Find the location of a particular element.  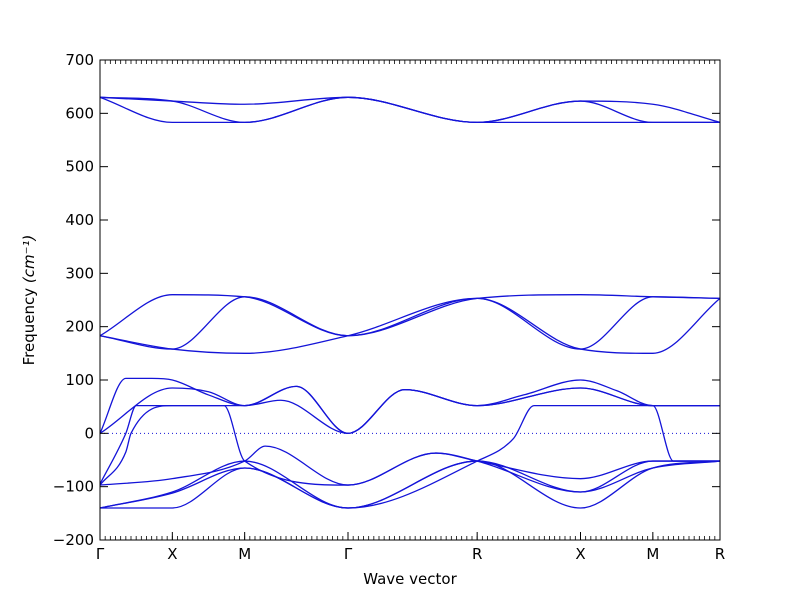

y-tick-label: −200 is located at coordinates (73, 540).